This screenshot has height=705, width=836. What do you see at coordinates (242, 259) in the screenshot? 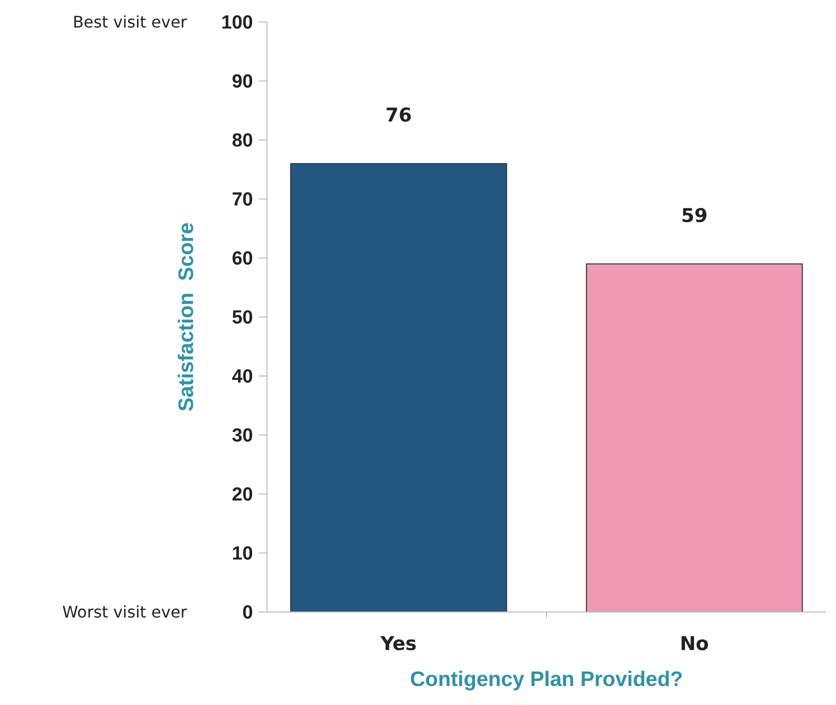
I see `y-tick-label: 60` at bounding box center [242, 259].